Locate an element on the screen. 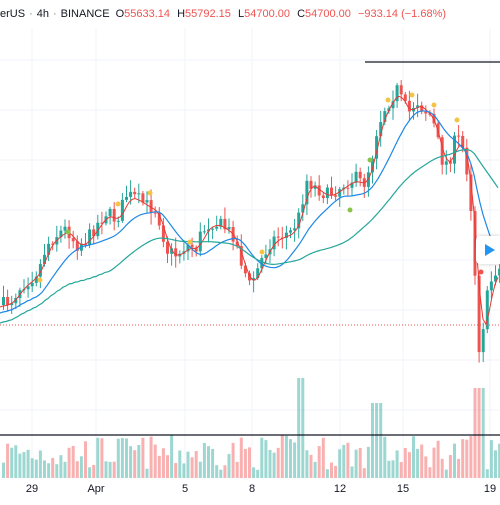  change-value: −933.14 (−1.68%) is located at coordinates (402, 14).